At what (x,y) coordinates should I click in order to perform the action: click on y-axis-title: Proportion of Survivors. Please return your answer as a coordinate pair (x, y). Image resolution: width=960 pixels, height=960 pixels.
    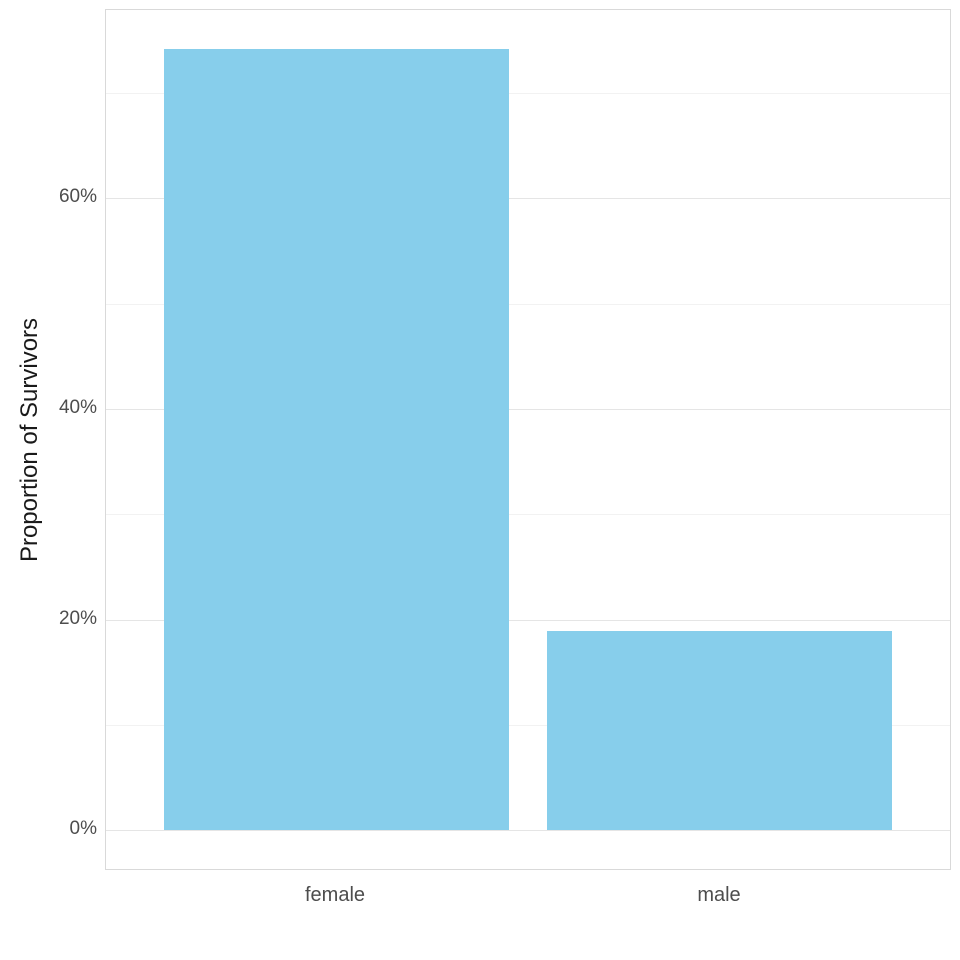
    Looking at the image, I should click on (29, 440).